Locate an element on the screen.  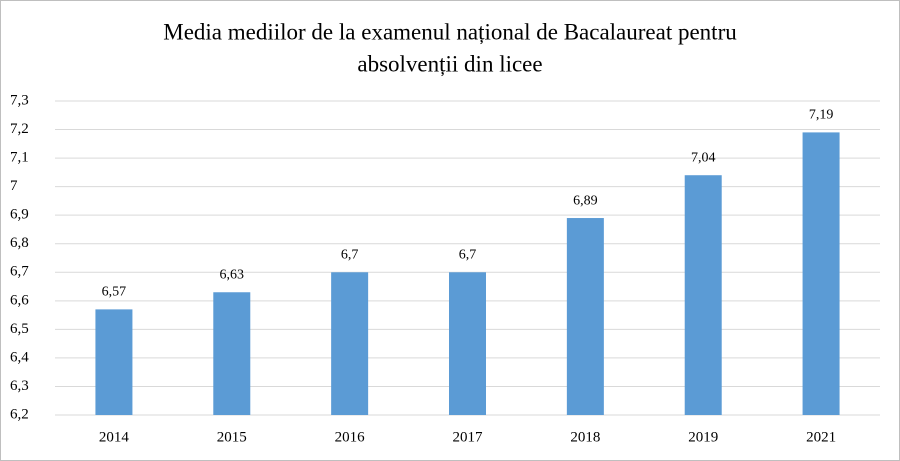
y-tick-label: 7,2 is located at coordinates (19, 129).